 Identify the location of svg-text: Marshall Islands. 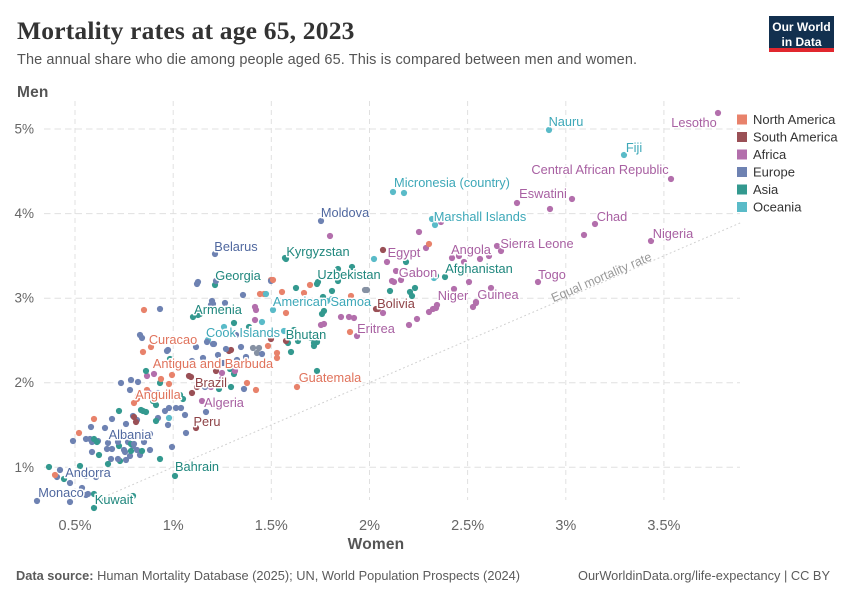
(480, 216).